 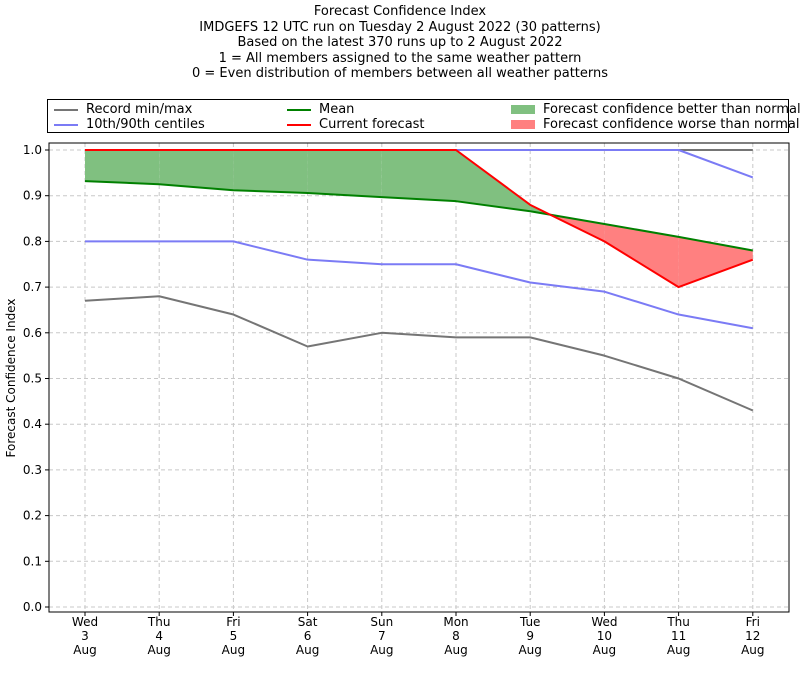 What do you see at coordinates (32, 470) in the screenshot?
I see `y-tick-label: 0.3` at bounding box center [32, 470].